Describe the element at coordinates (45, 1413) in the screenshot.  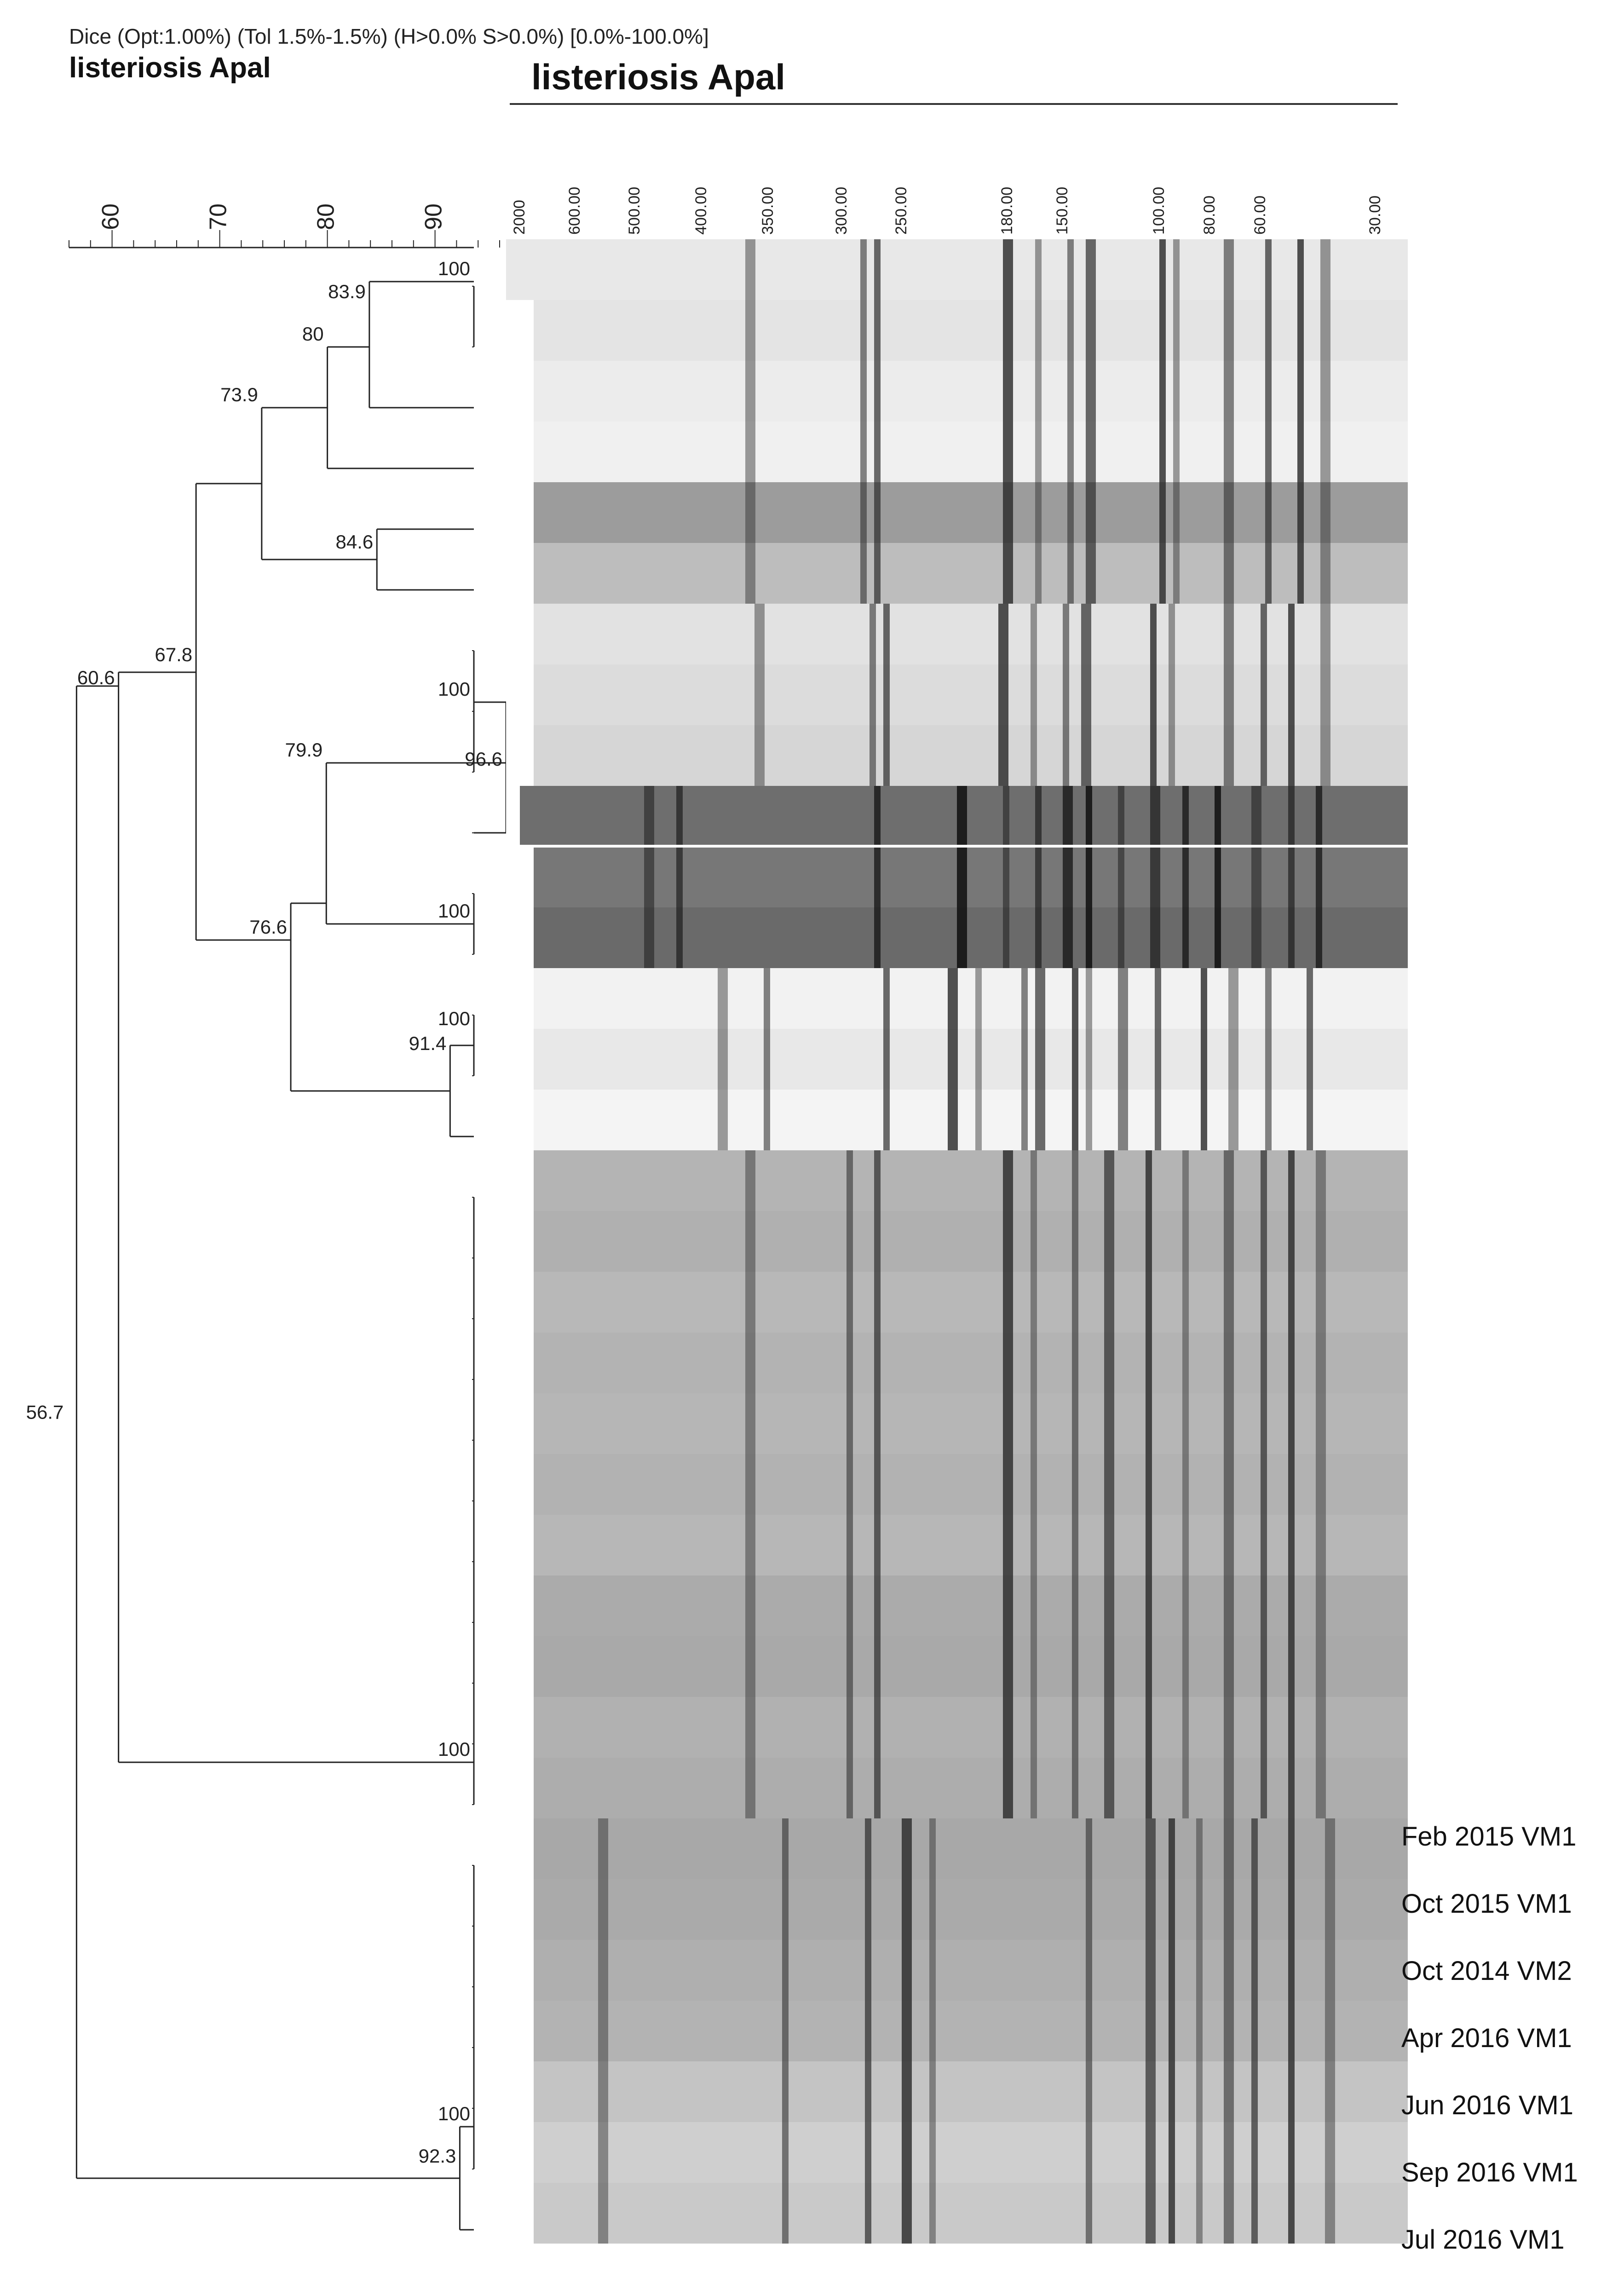
I see `node-value: 56.7` at that location.